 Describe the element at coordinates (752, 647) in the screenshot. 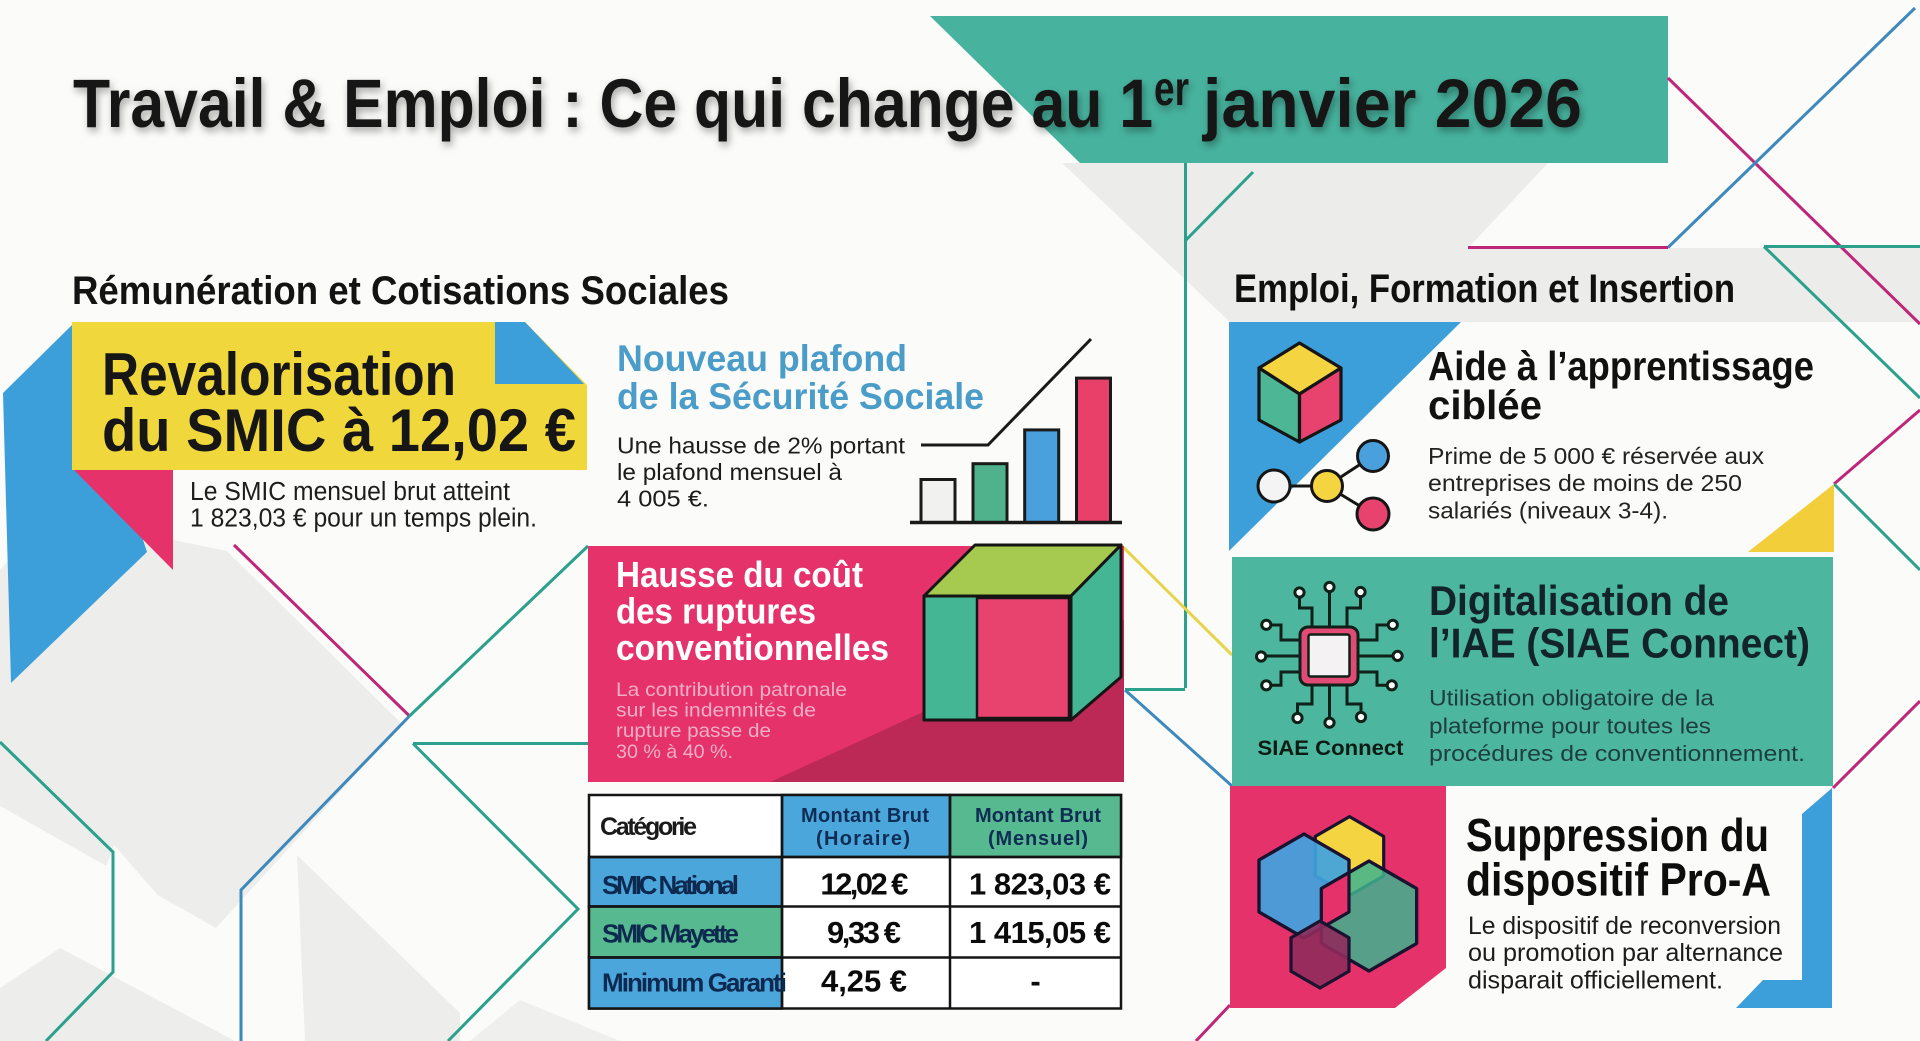

I see `svg-text: conventionnelles` at that location.